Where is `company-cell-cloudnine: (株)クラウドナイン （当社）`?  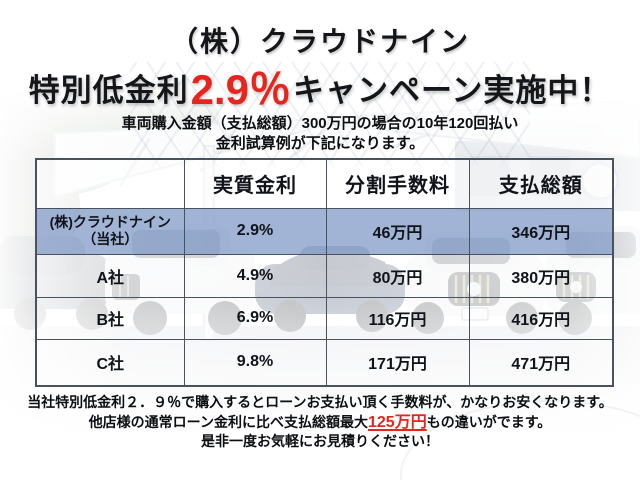 company-cell-cloudnine: (株)クラウドナイン （当社） is located at coordinates (110, 231).